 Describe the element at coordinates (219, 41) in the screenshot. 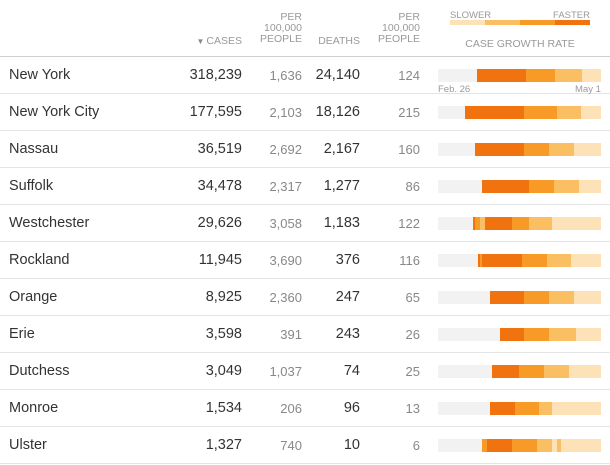

I see `cases-column-header: ▼ CASES` at that location.